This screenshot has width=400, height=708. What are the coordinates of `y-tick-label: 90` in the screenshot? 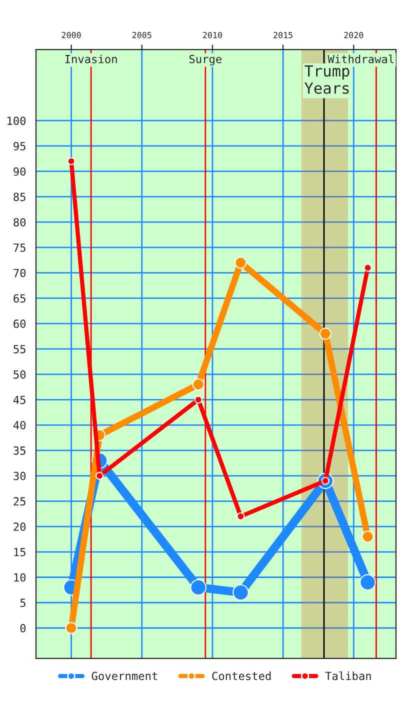 It's located at (20, 171).